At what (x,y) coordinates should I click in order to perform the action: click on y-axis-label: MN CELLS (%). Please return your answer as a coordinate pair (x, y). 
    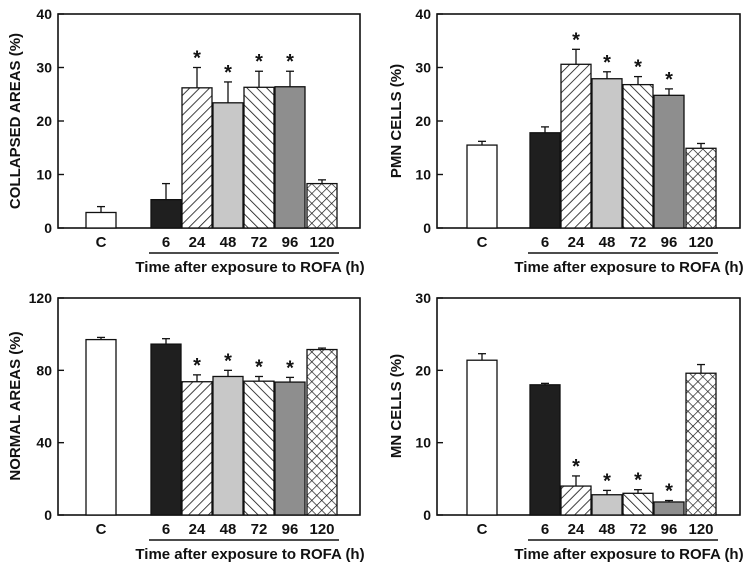
    Looking at the image, I should click on (396, 406).